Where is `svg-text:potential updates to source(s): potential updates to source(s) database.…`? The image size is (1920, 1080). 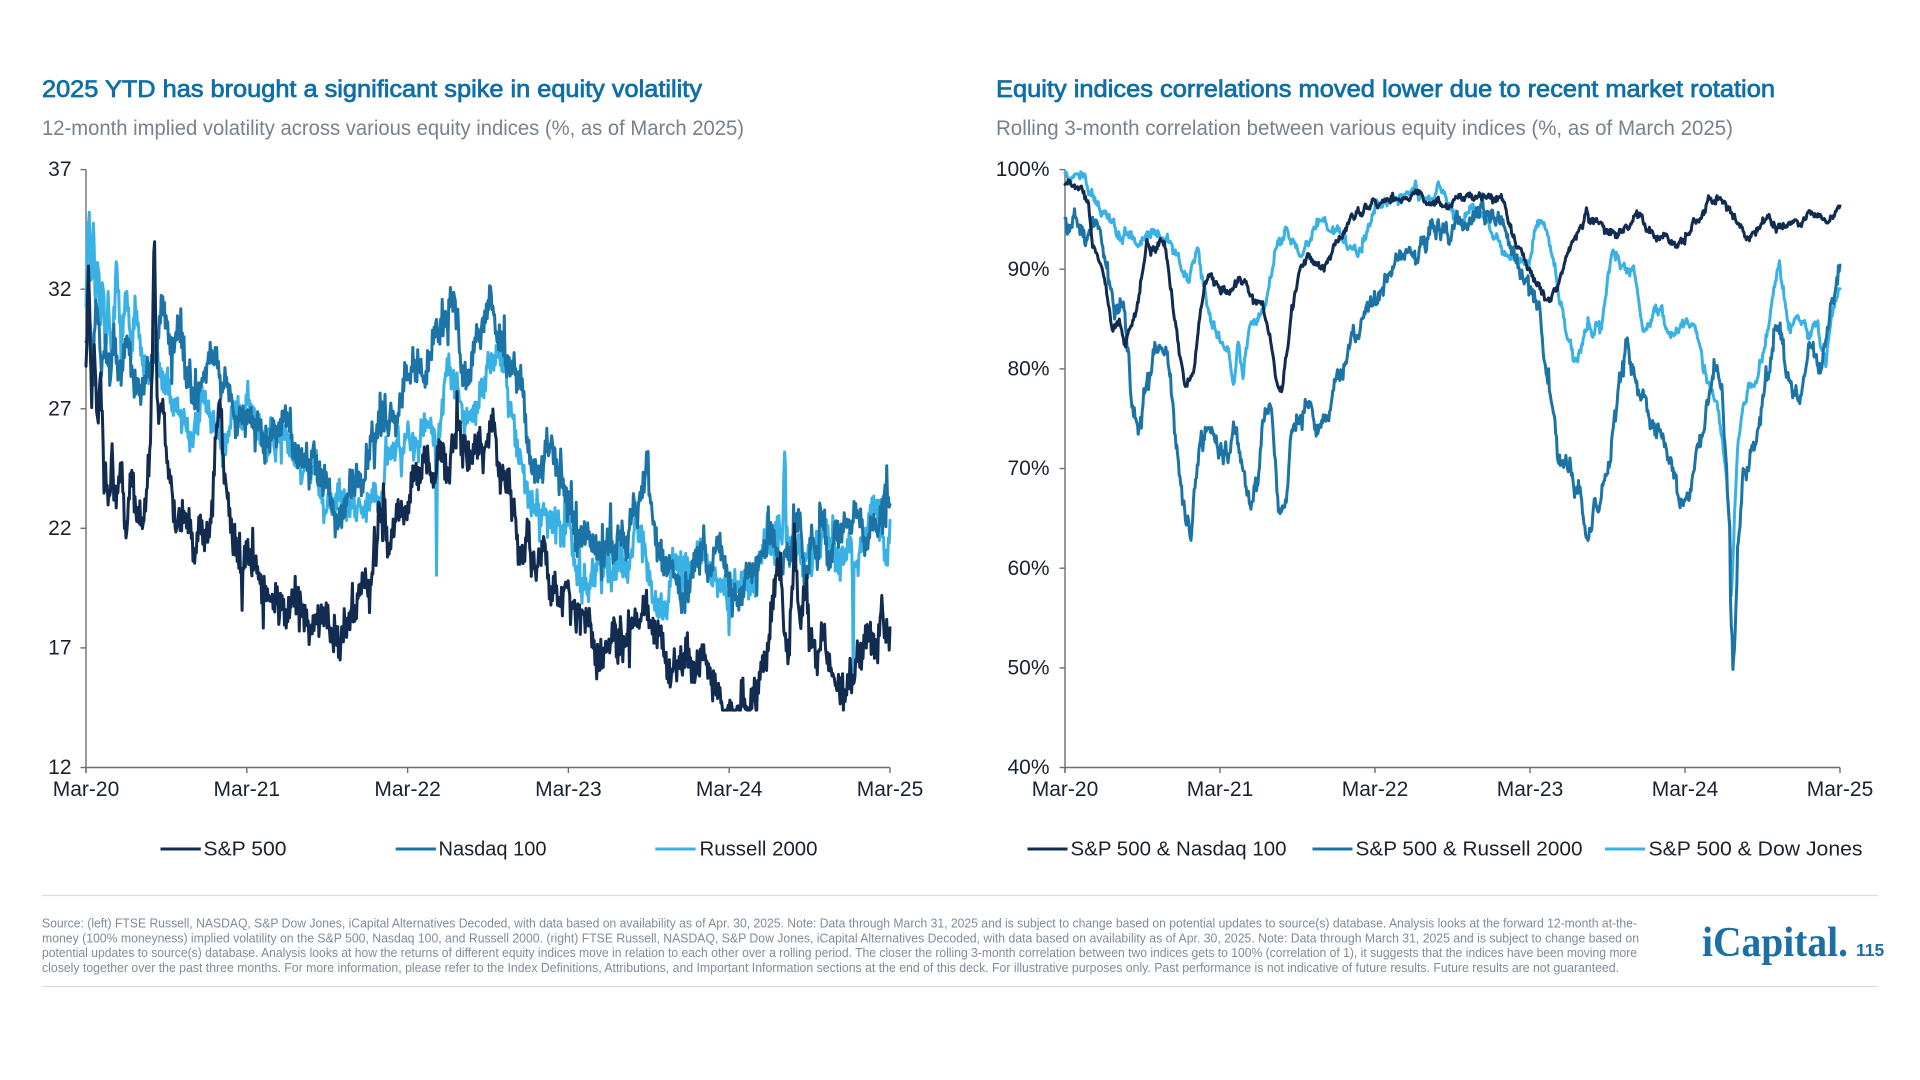
svg-text:potential updates to source(s): potential updates to source(s) database.… is located at coordinates (839, 952).